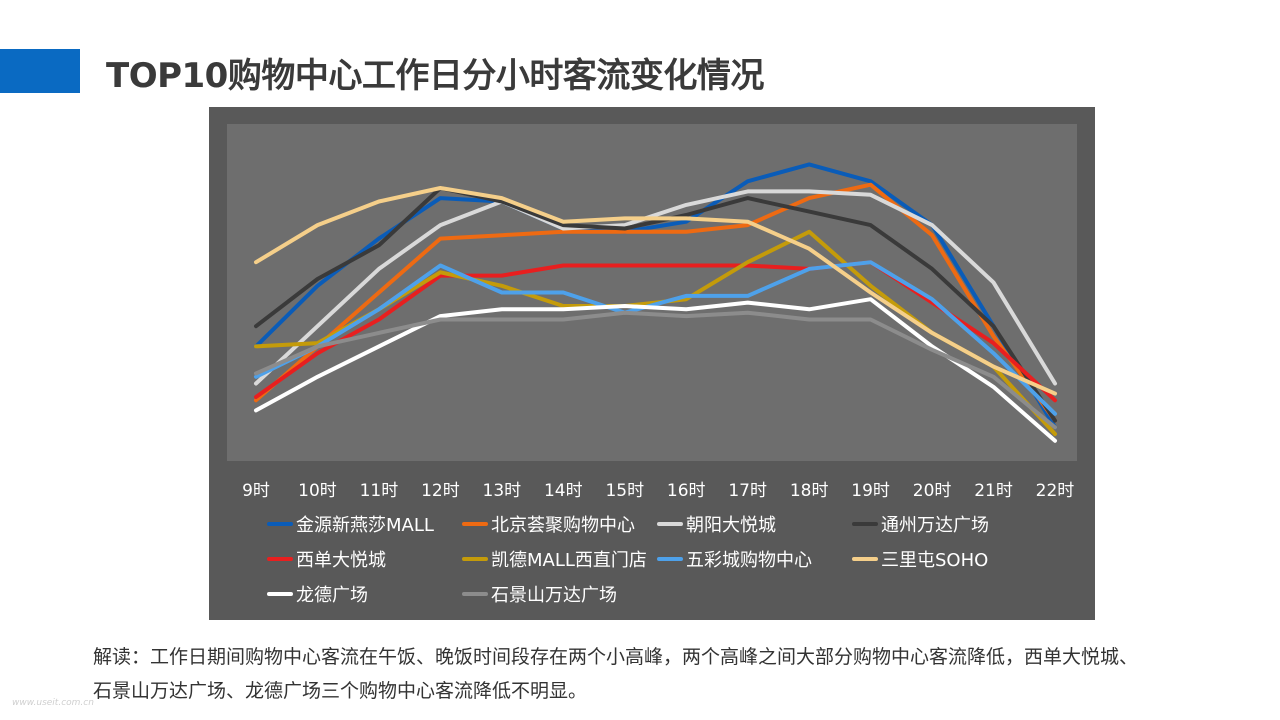  What do you see at coordinates (440, 491) in the screenshot?
I see `x-tick-label: 12时` at bounding box center [440, 491].